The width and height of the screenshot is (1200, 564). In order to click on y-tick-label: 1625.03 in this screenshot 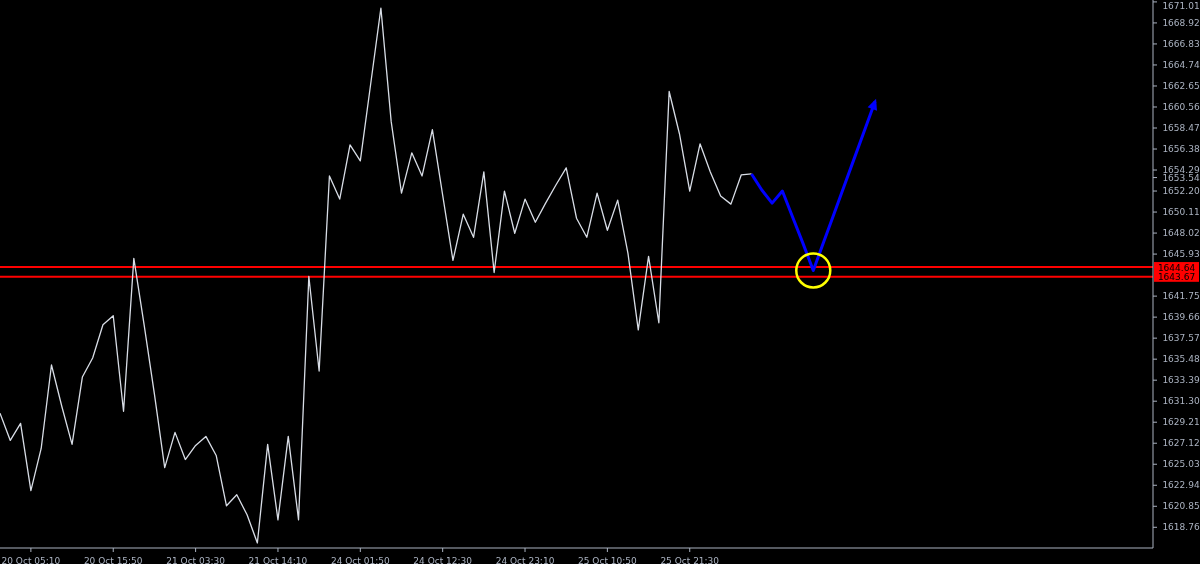, I will do `click(1181, 464)`.